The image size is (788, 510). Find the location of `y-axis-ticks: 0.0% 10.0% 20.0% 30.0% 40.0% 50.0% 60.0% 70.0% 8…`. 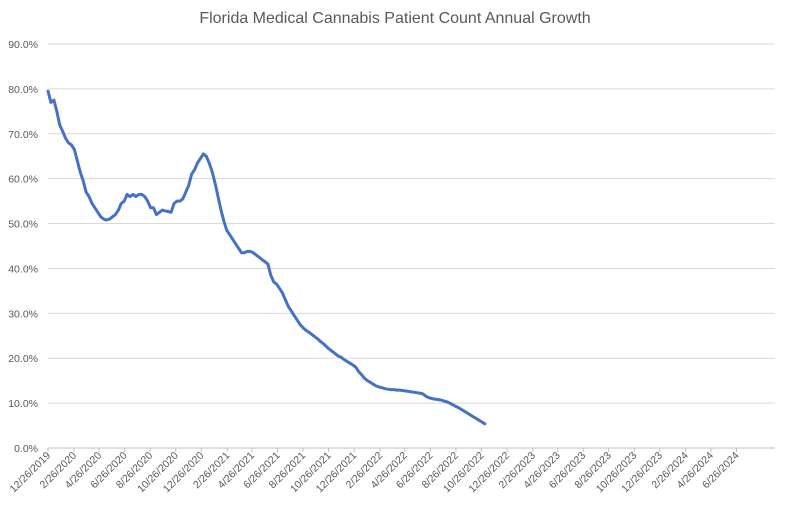

y-axis-ticks: 0.0% 10.0% 20.0% 30.0% 40.0% 50.0% 60.0% 70.0% 8… is located at coordinates (23, 247).